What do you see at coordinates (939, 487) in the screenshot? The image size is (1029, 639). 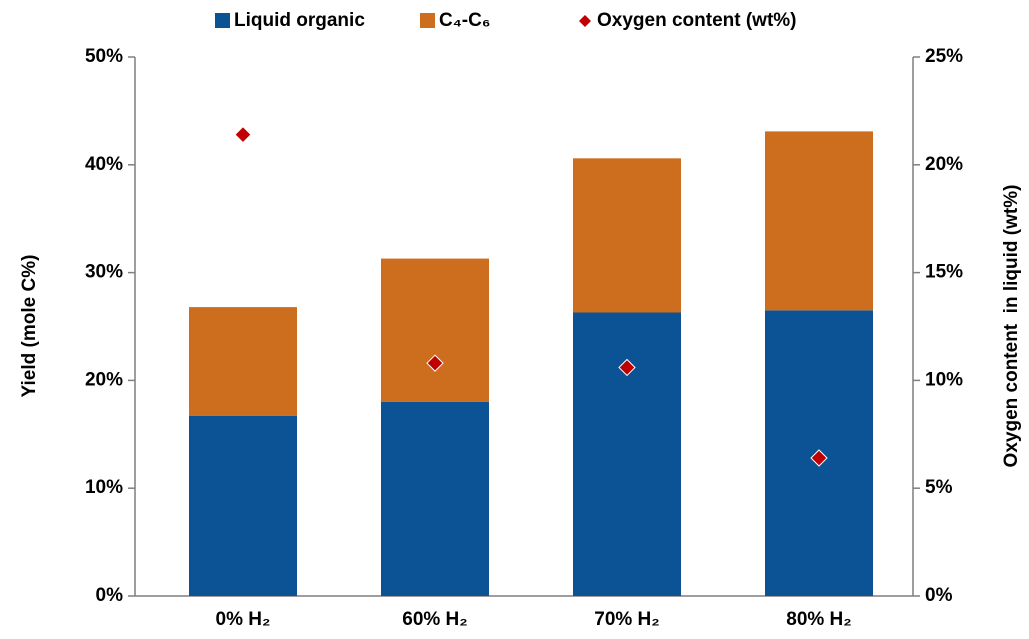 I see `y2-tick-label: 5%` at bounding box center [939, 487].